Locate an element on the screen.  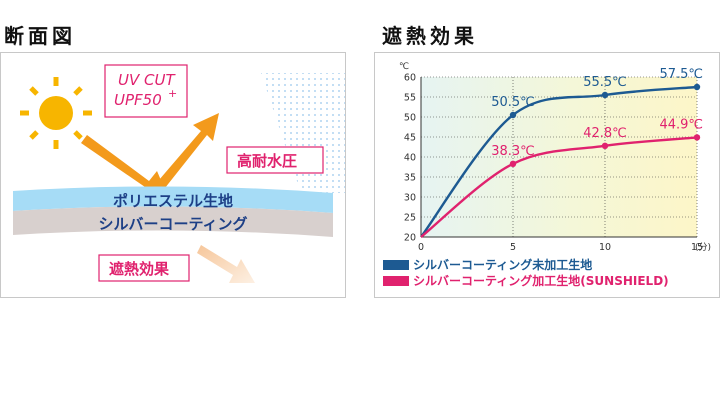
heat-shield-heading: 遮熱効果 is located at coordinates (430, 36).